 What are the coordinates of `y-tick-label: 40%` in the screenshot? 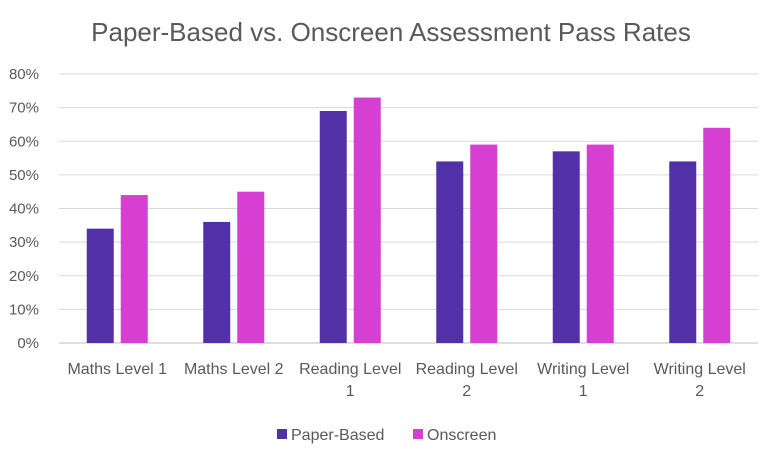 It's located at (24, 209).